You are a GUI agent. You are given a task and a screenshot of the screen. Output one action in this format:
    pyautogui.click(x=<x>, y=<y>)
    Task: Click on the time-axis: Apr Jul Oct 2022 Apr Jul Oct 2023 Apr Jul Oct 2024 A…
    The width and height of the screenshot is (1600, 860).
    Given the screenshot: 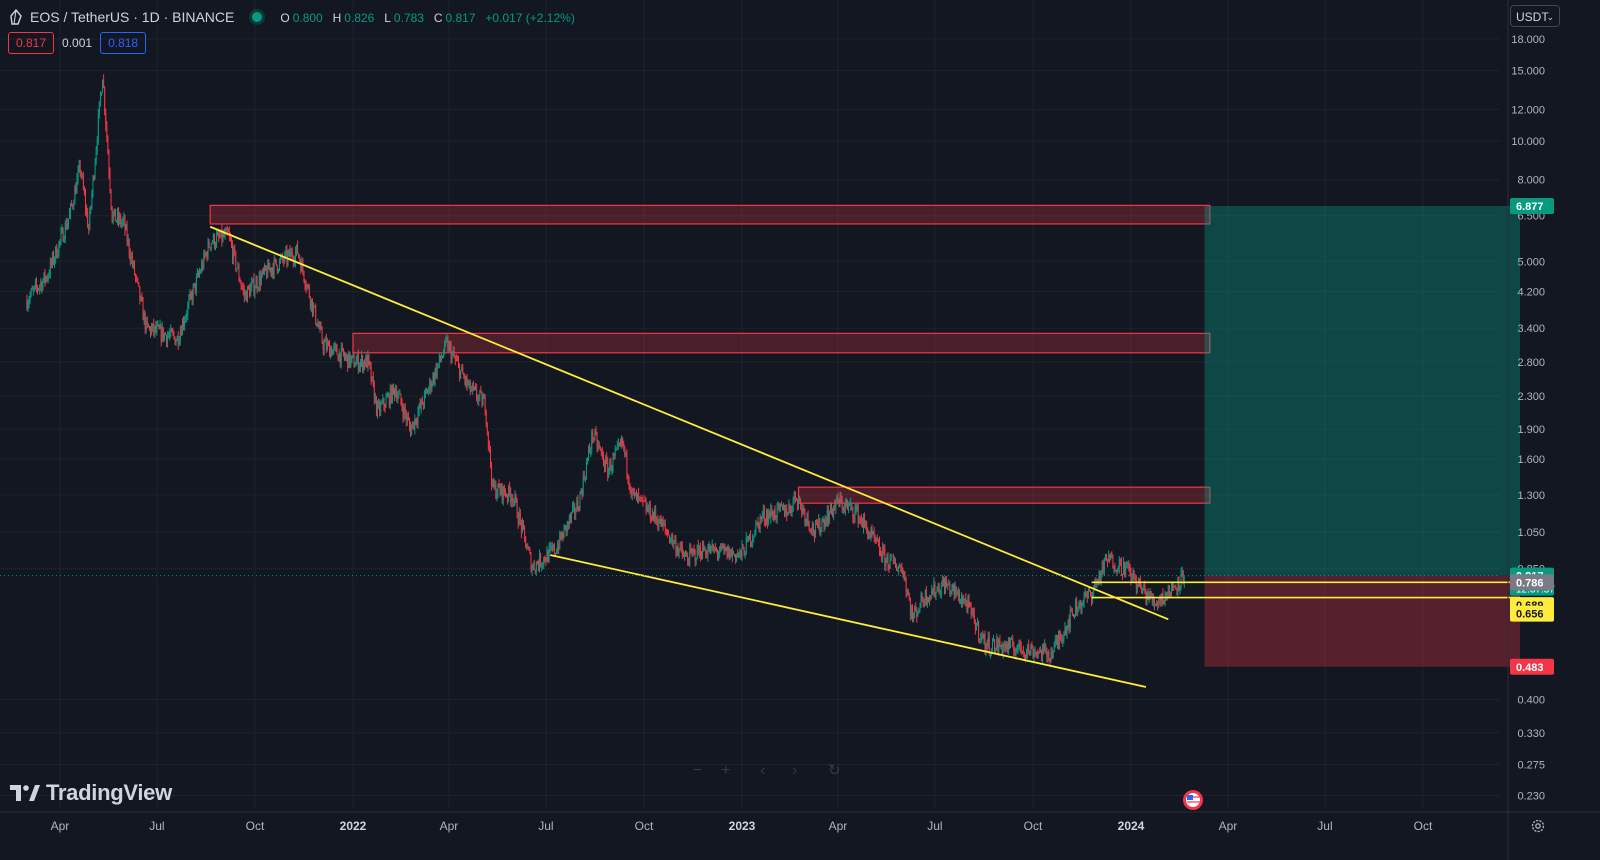 What is the action you would take?
    pyautogui.click(x=800, y=822)
    